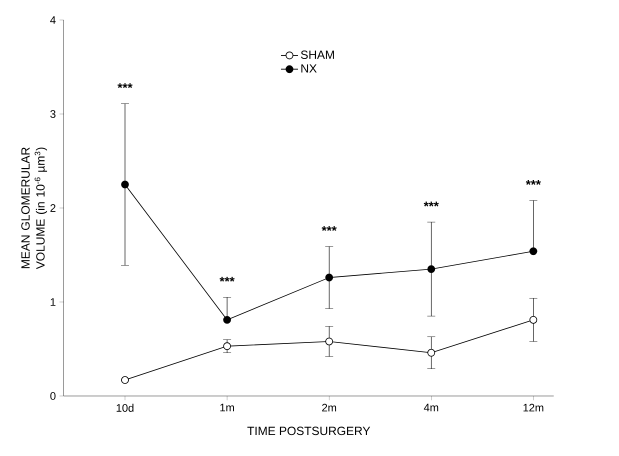 This screenshot has width=619, height=456. Describe the element at coordinates (308, 431) in the screenshot. I see `x-axis-title: TIME POSTSURGERY` at that location.